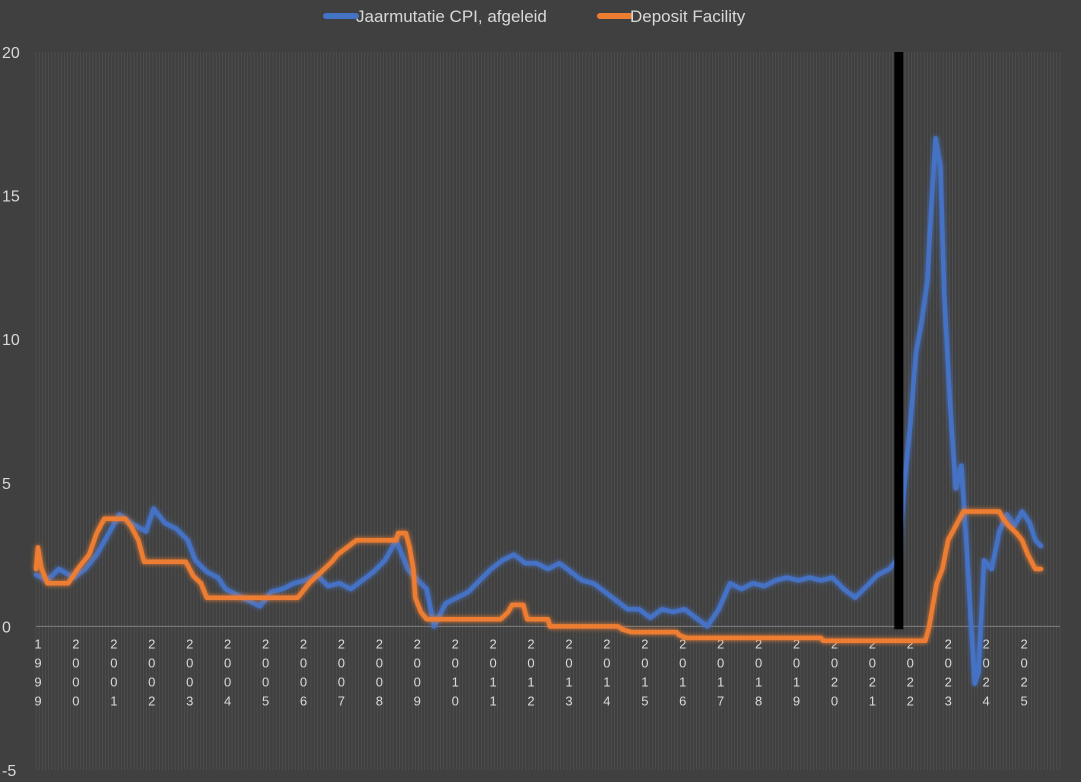 Image resolution: width=1081 pixels, height=782 pixels. Describe the element at coordinates (688, 16) in the screenshot. I see `legend-label: Deposit Facility` at that location.